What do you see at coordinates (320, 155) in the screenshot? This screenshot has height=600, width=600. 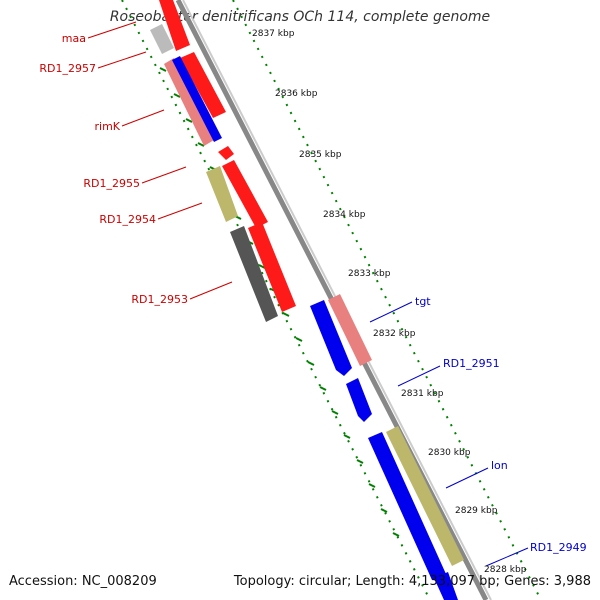 I see `scale-label: 2835 kbp` at bounding box center [320, 155].